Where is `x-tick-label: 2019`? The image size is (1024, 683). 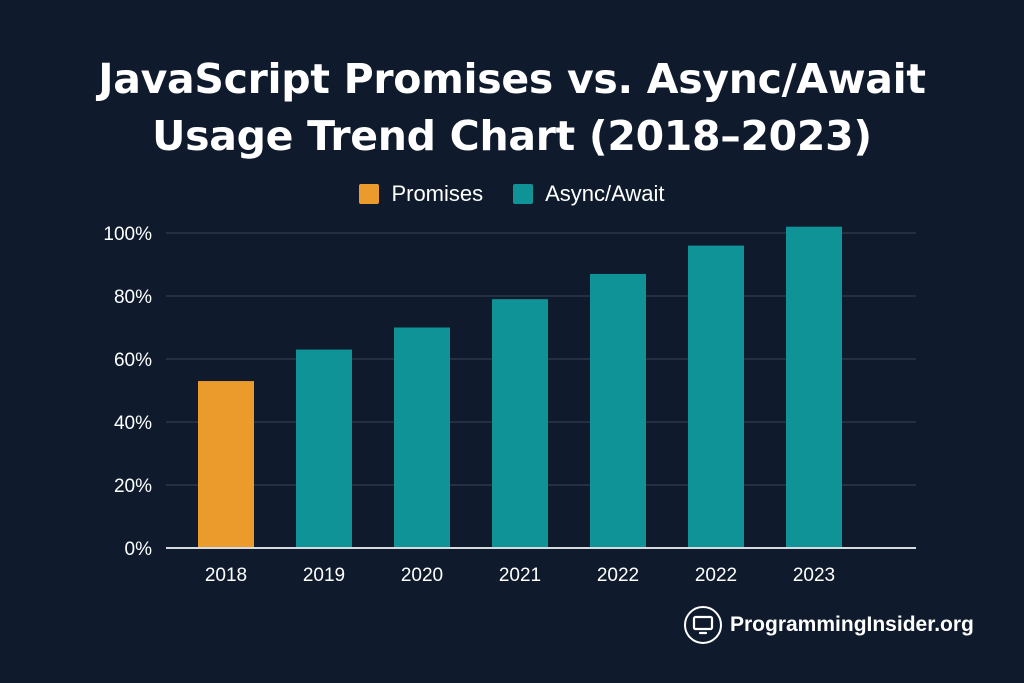 x-tick-label: 2019 is located at coordinates (324, 575).